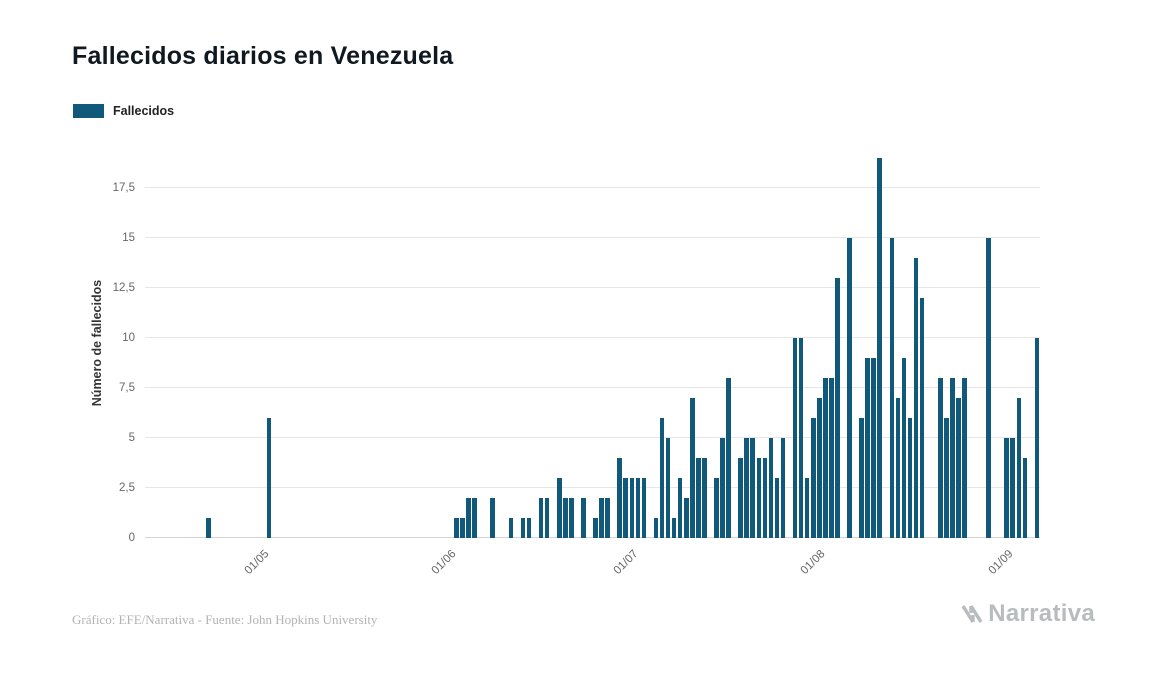  I want to click on bar-16/06, so click(541, 518).